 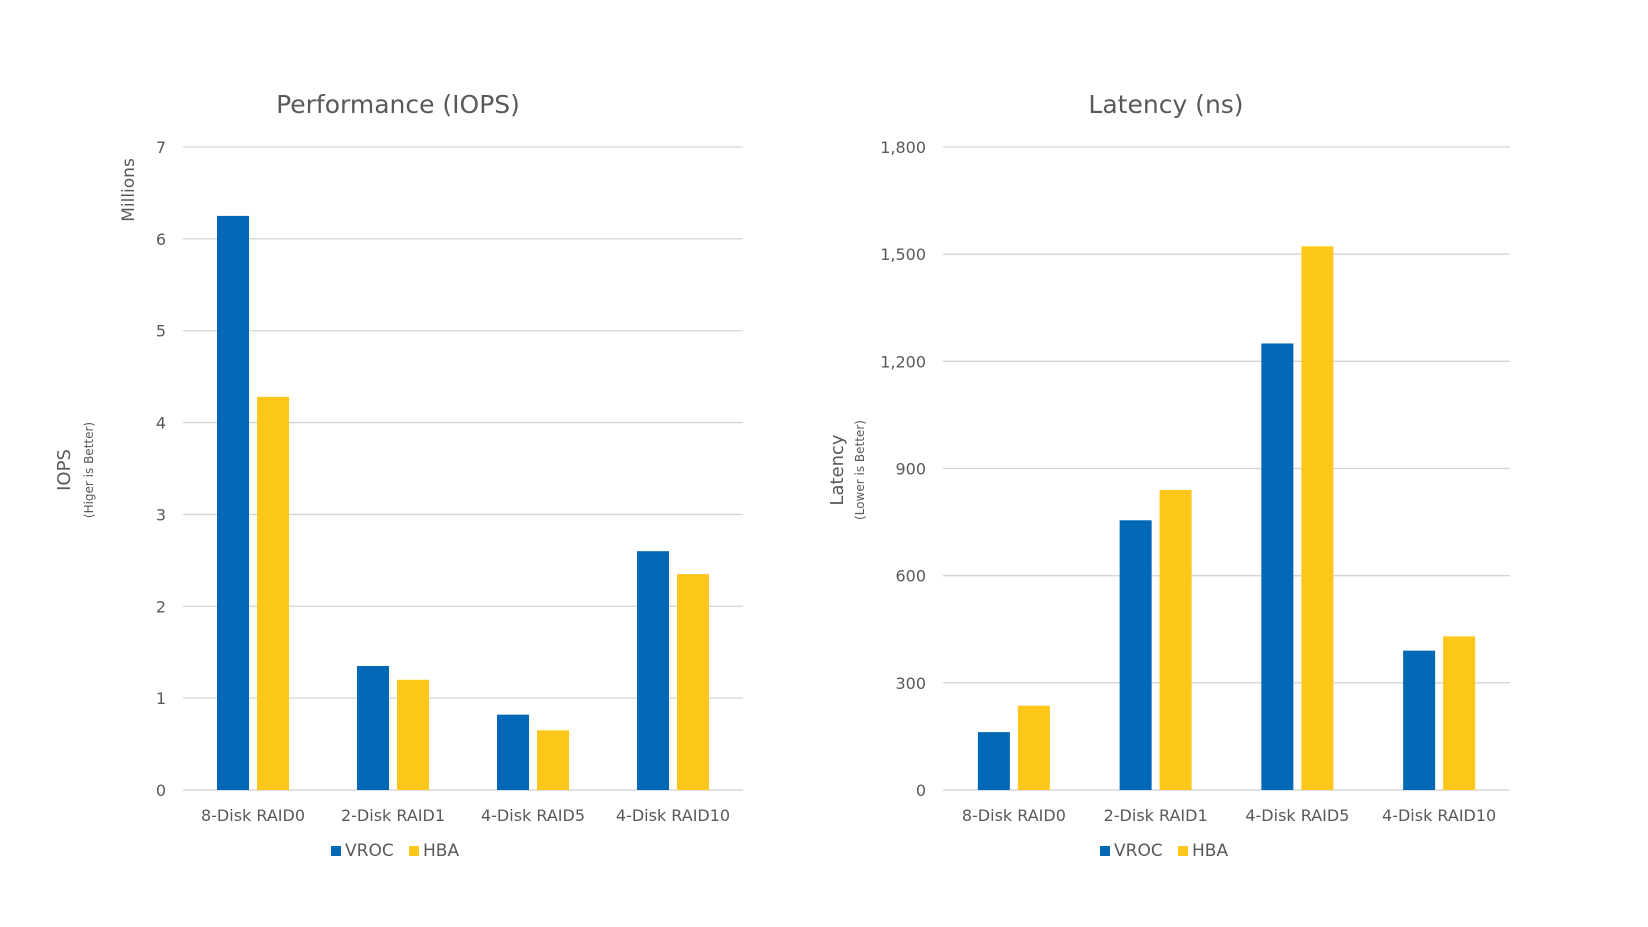 I want to click on performance-x-category-label: 8-Disk RAID0, so click(x=253, y=815).